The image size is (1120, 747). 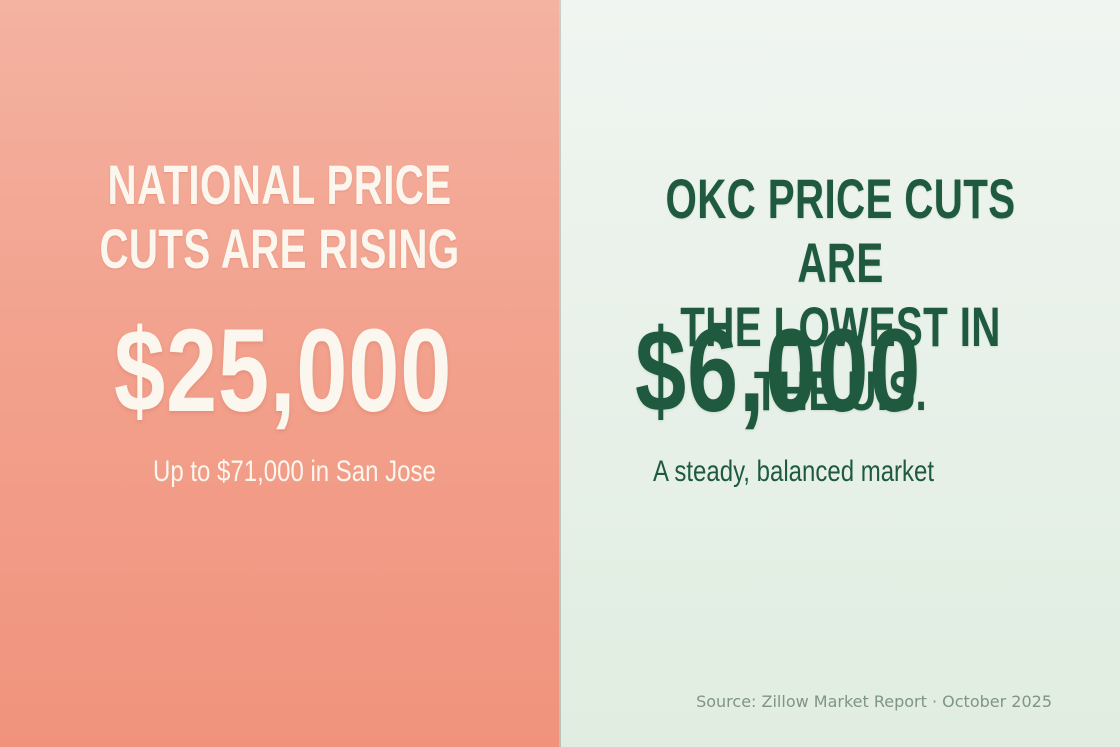 I want to click on headline-line: CUTS ARE RISING, so click(x=279, y=248).